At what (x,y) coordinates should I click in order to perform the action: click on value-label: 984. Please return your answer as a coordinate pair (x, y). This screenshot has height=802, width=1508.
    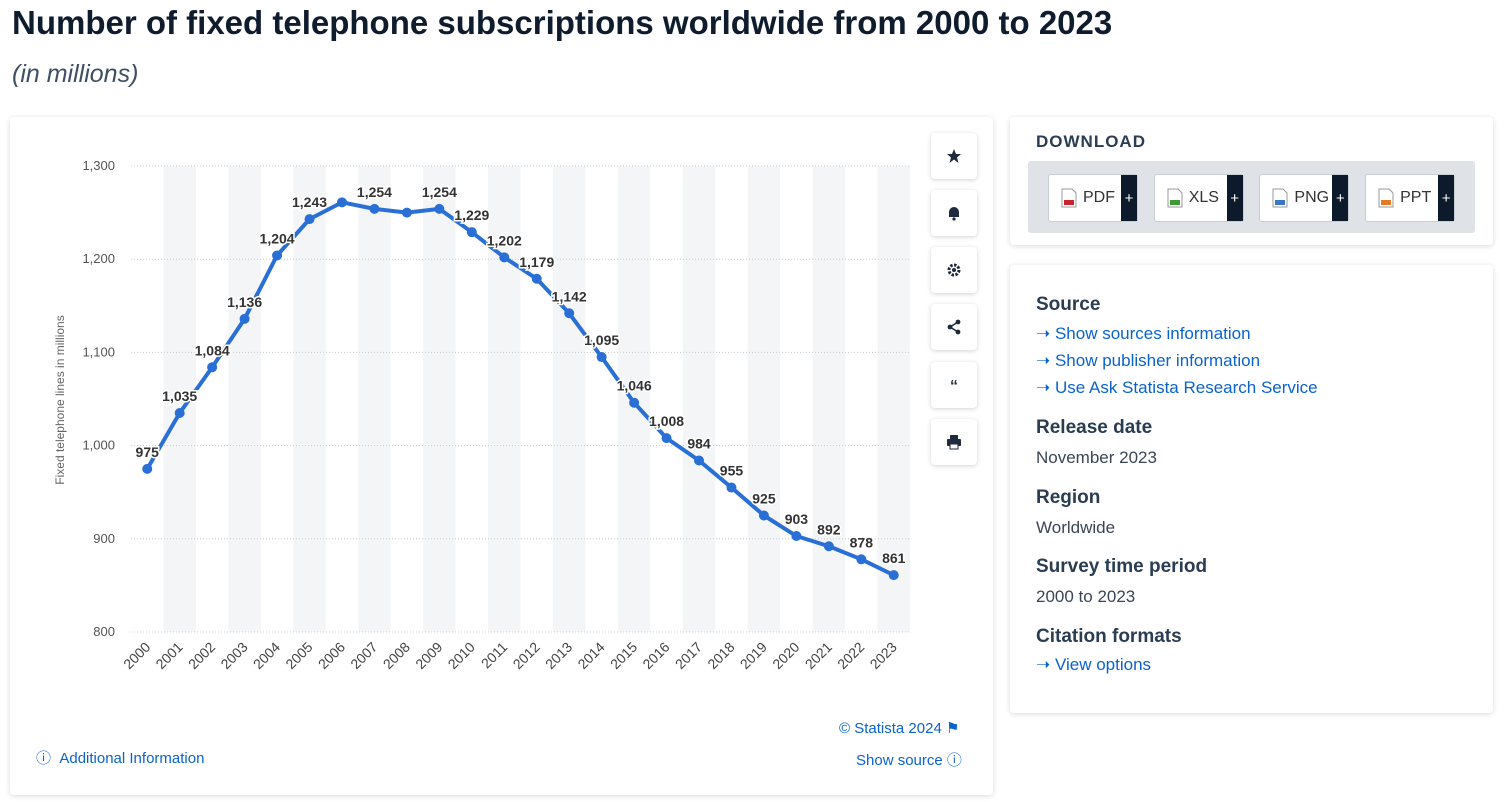
    Looking at the image, I should click on (699, 444).